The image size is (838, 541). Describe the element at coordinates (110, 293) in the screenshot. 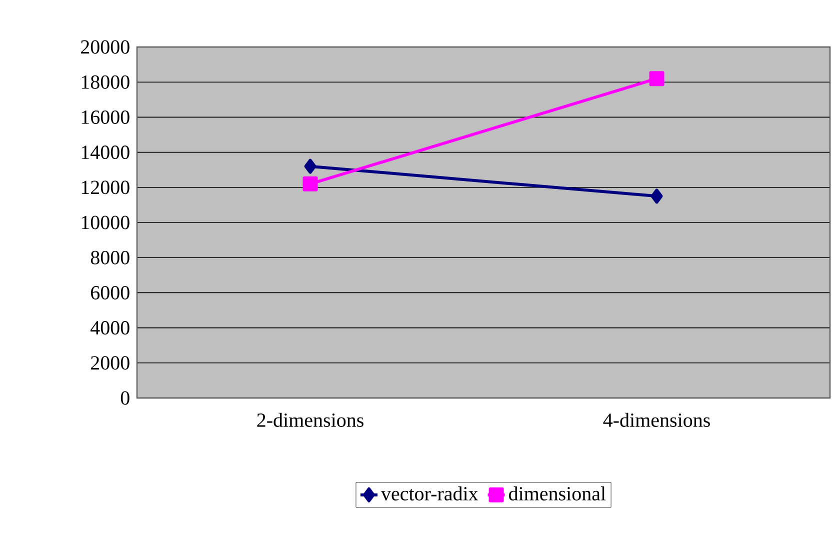

I see `y-tick-label: 6000` at that location.